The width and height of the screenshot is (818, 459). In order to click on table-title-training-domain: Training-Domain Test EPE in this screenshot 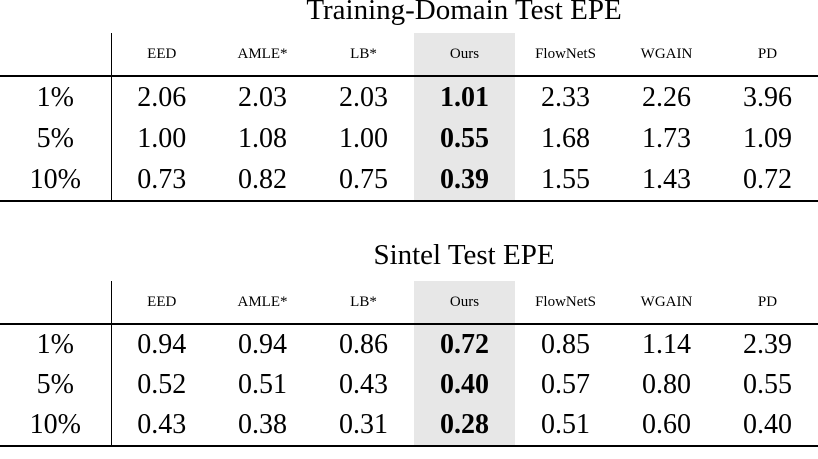, I will do `click(464, 13)`.